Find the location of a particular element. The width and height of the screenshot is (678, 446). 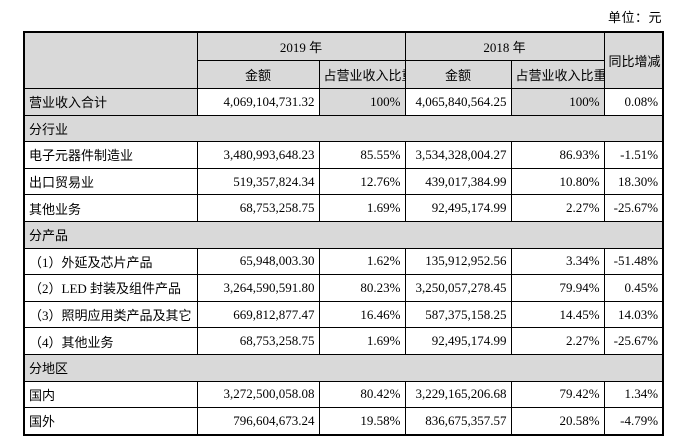

header-ratio-2018: 占营业收入比重 is located at coordinates (557, 74).